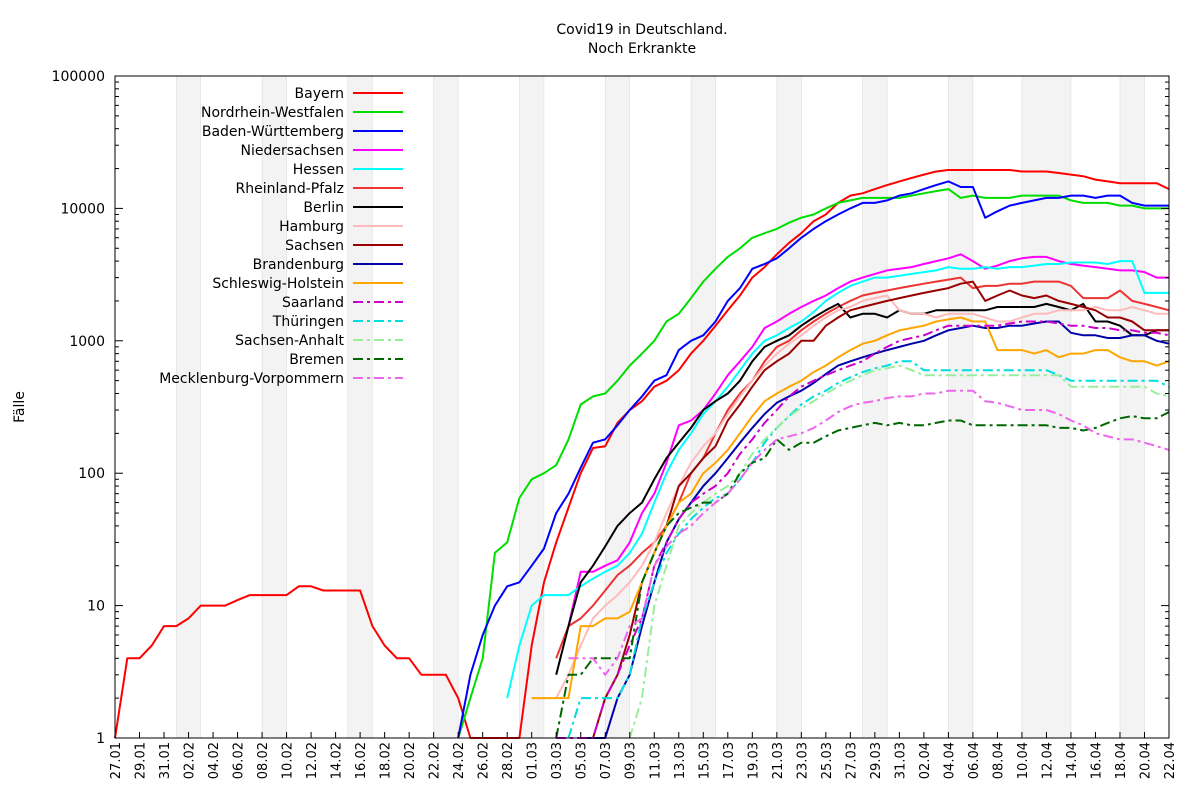 This screenshot has width=1200, height=800. Describe the element at coordinates (312, 760) in the screenshot. I see `x-tick-label: 12.02` at that location.